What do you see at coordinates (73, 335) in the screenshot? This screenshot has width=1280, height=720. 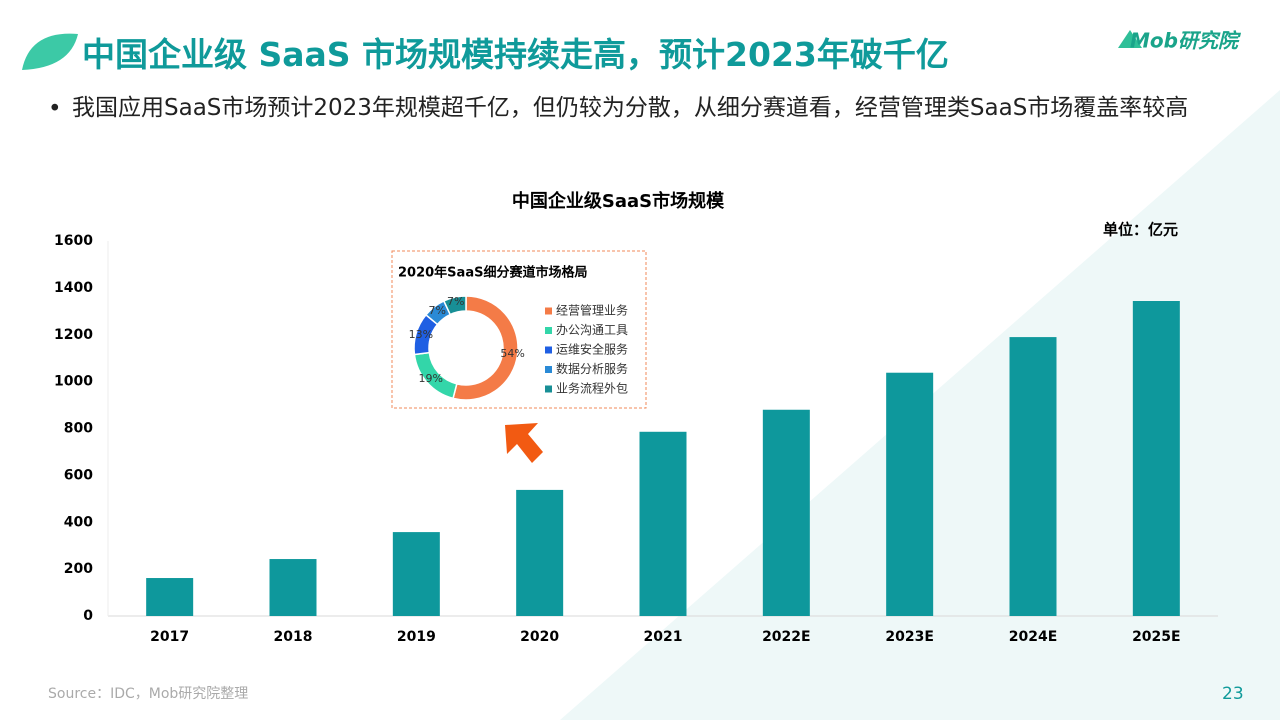 I see `y-tick-label: 1200` at bounding box center [73, 335].